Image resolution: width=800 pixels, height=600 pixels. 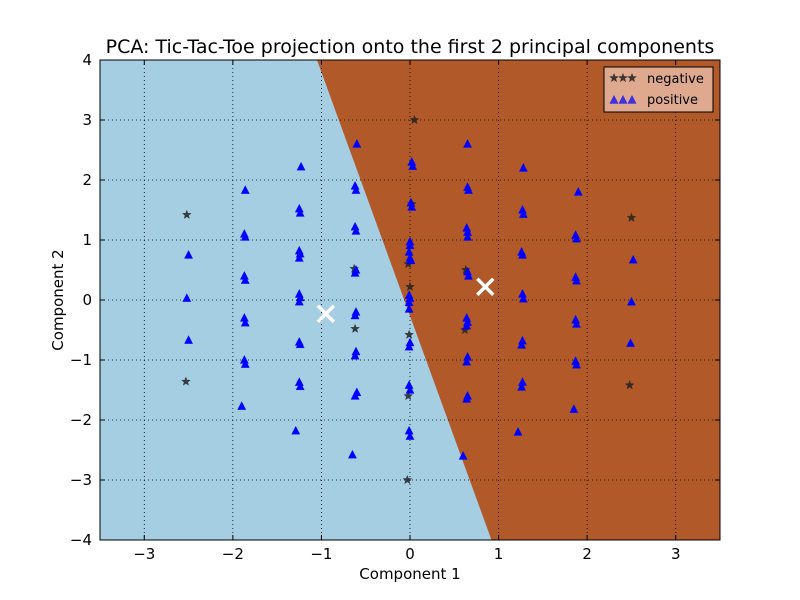 I want to click on legend-label-positive: positive, so click(x=672, y=100).